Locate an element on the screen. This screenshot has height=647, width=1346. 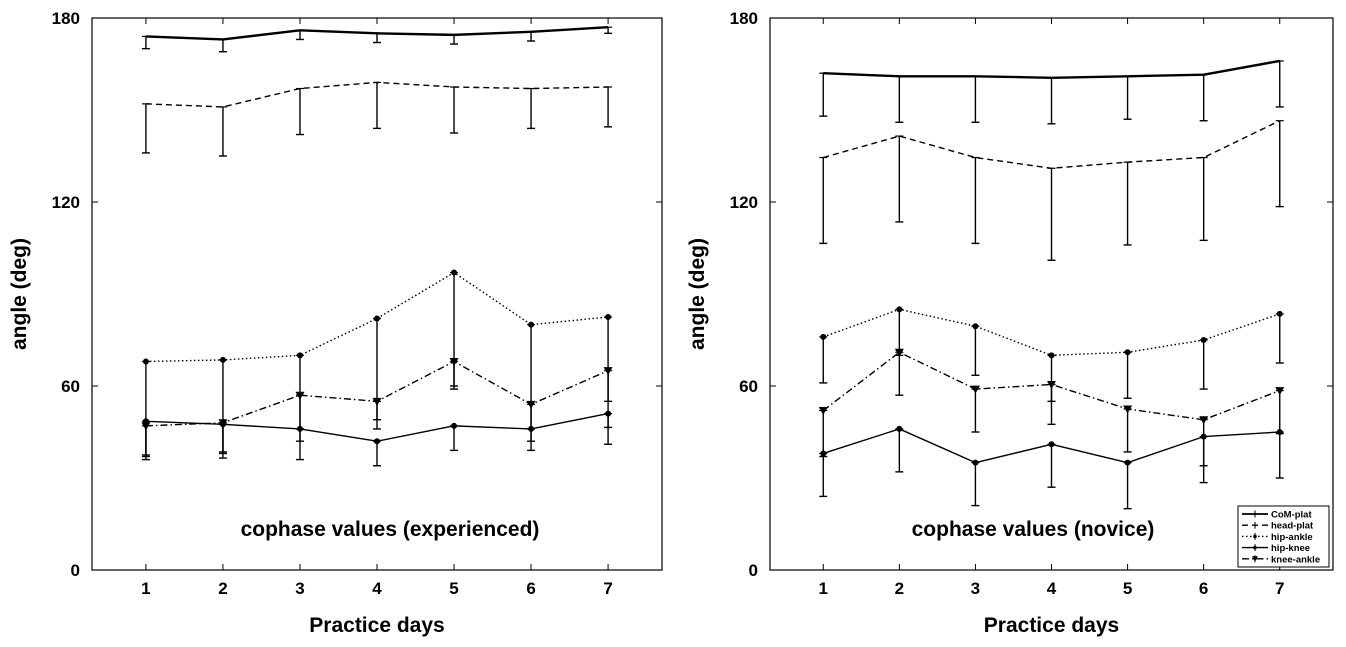
legend-entry: hip-knee is located at coordinates (1276, 548).